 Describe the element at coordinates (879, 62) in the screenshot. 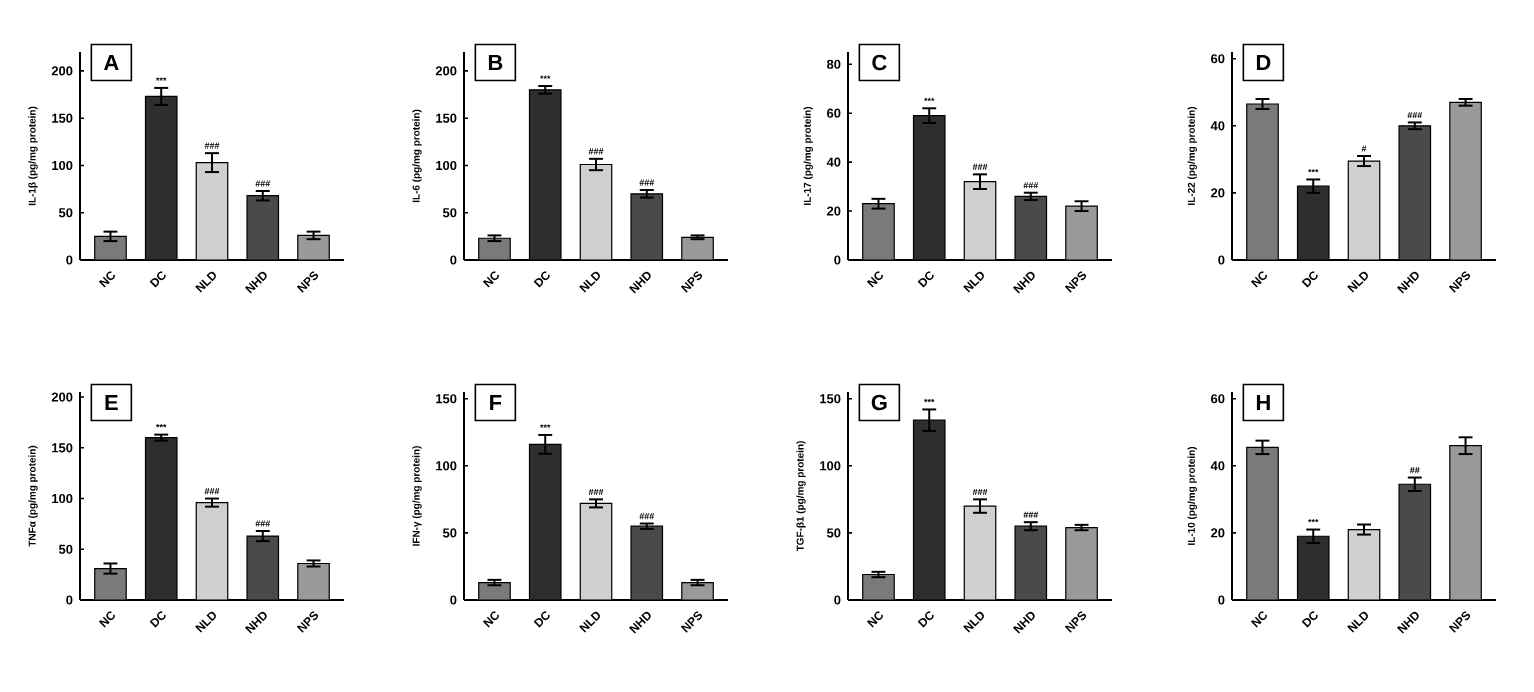

I see `chart-title: C` at that location.